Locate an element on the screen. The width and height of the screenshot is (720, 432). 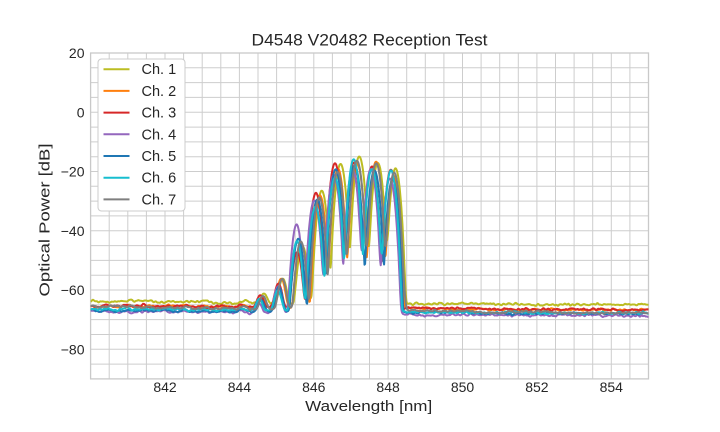
svg-text: −60 is located at coordinates (73, 290).